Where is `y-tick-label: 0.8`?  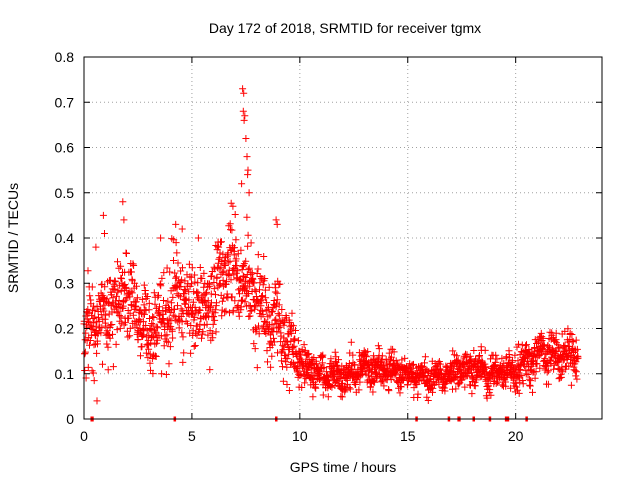
y-tick-label: 0.8 is located at coordinates (65, 57).